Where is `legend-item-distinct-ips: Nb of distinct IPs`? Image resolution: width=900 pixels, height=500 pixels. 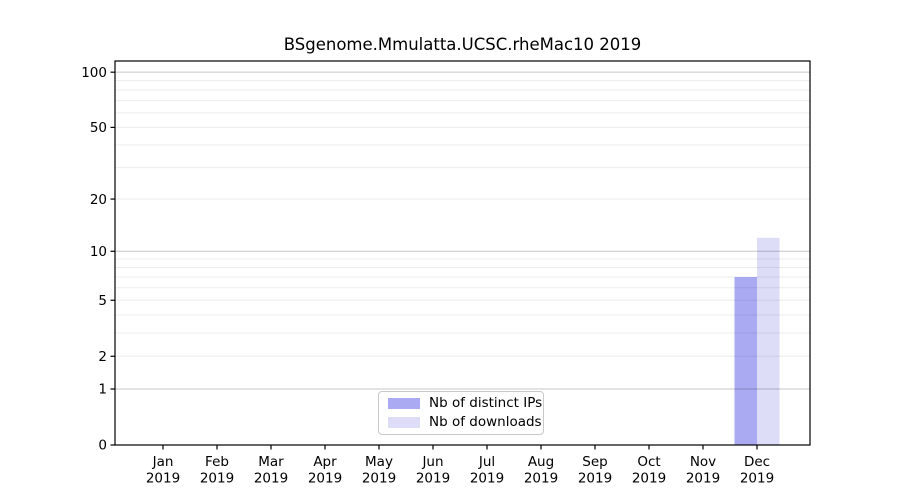
legend-item-distinct-ips: Nb of distinct IPs is located at coordinates (465, 403).